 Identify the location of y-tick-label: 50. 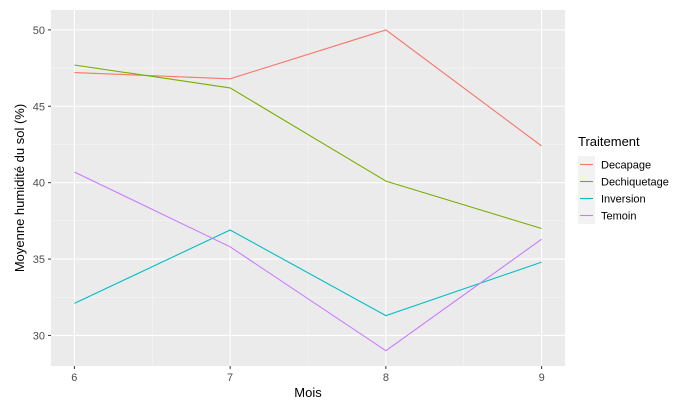
(39, 31).